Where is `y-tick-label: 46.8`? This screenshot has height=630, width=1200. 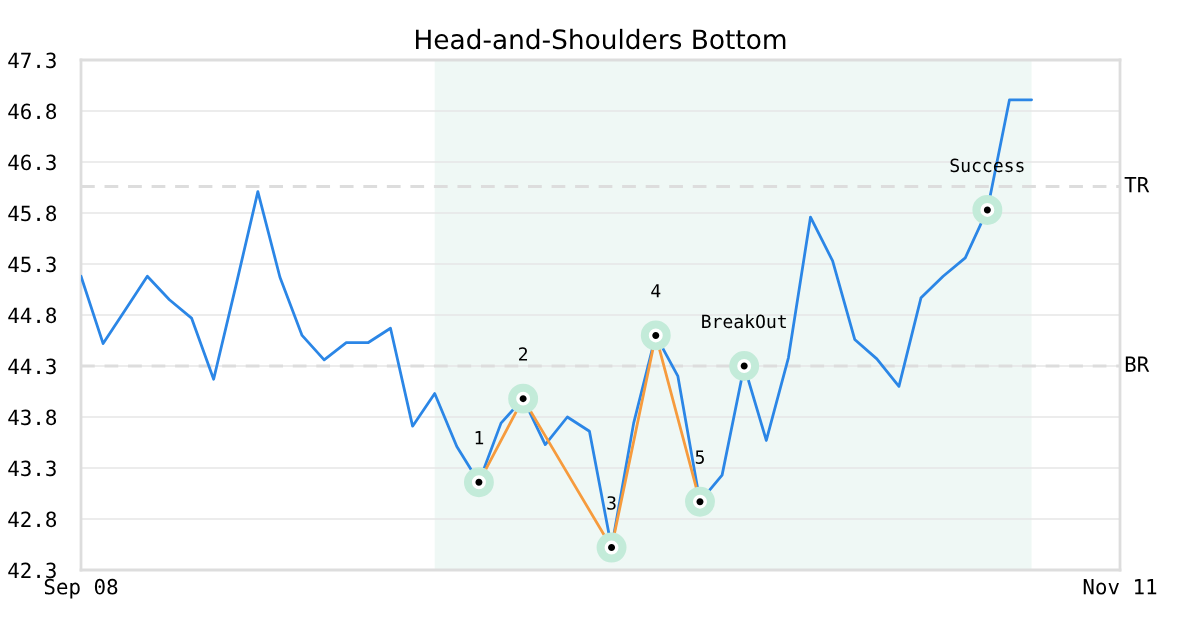 y-tick-label: 46.8 is located at coordinates (32, 111).